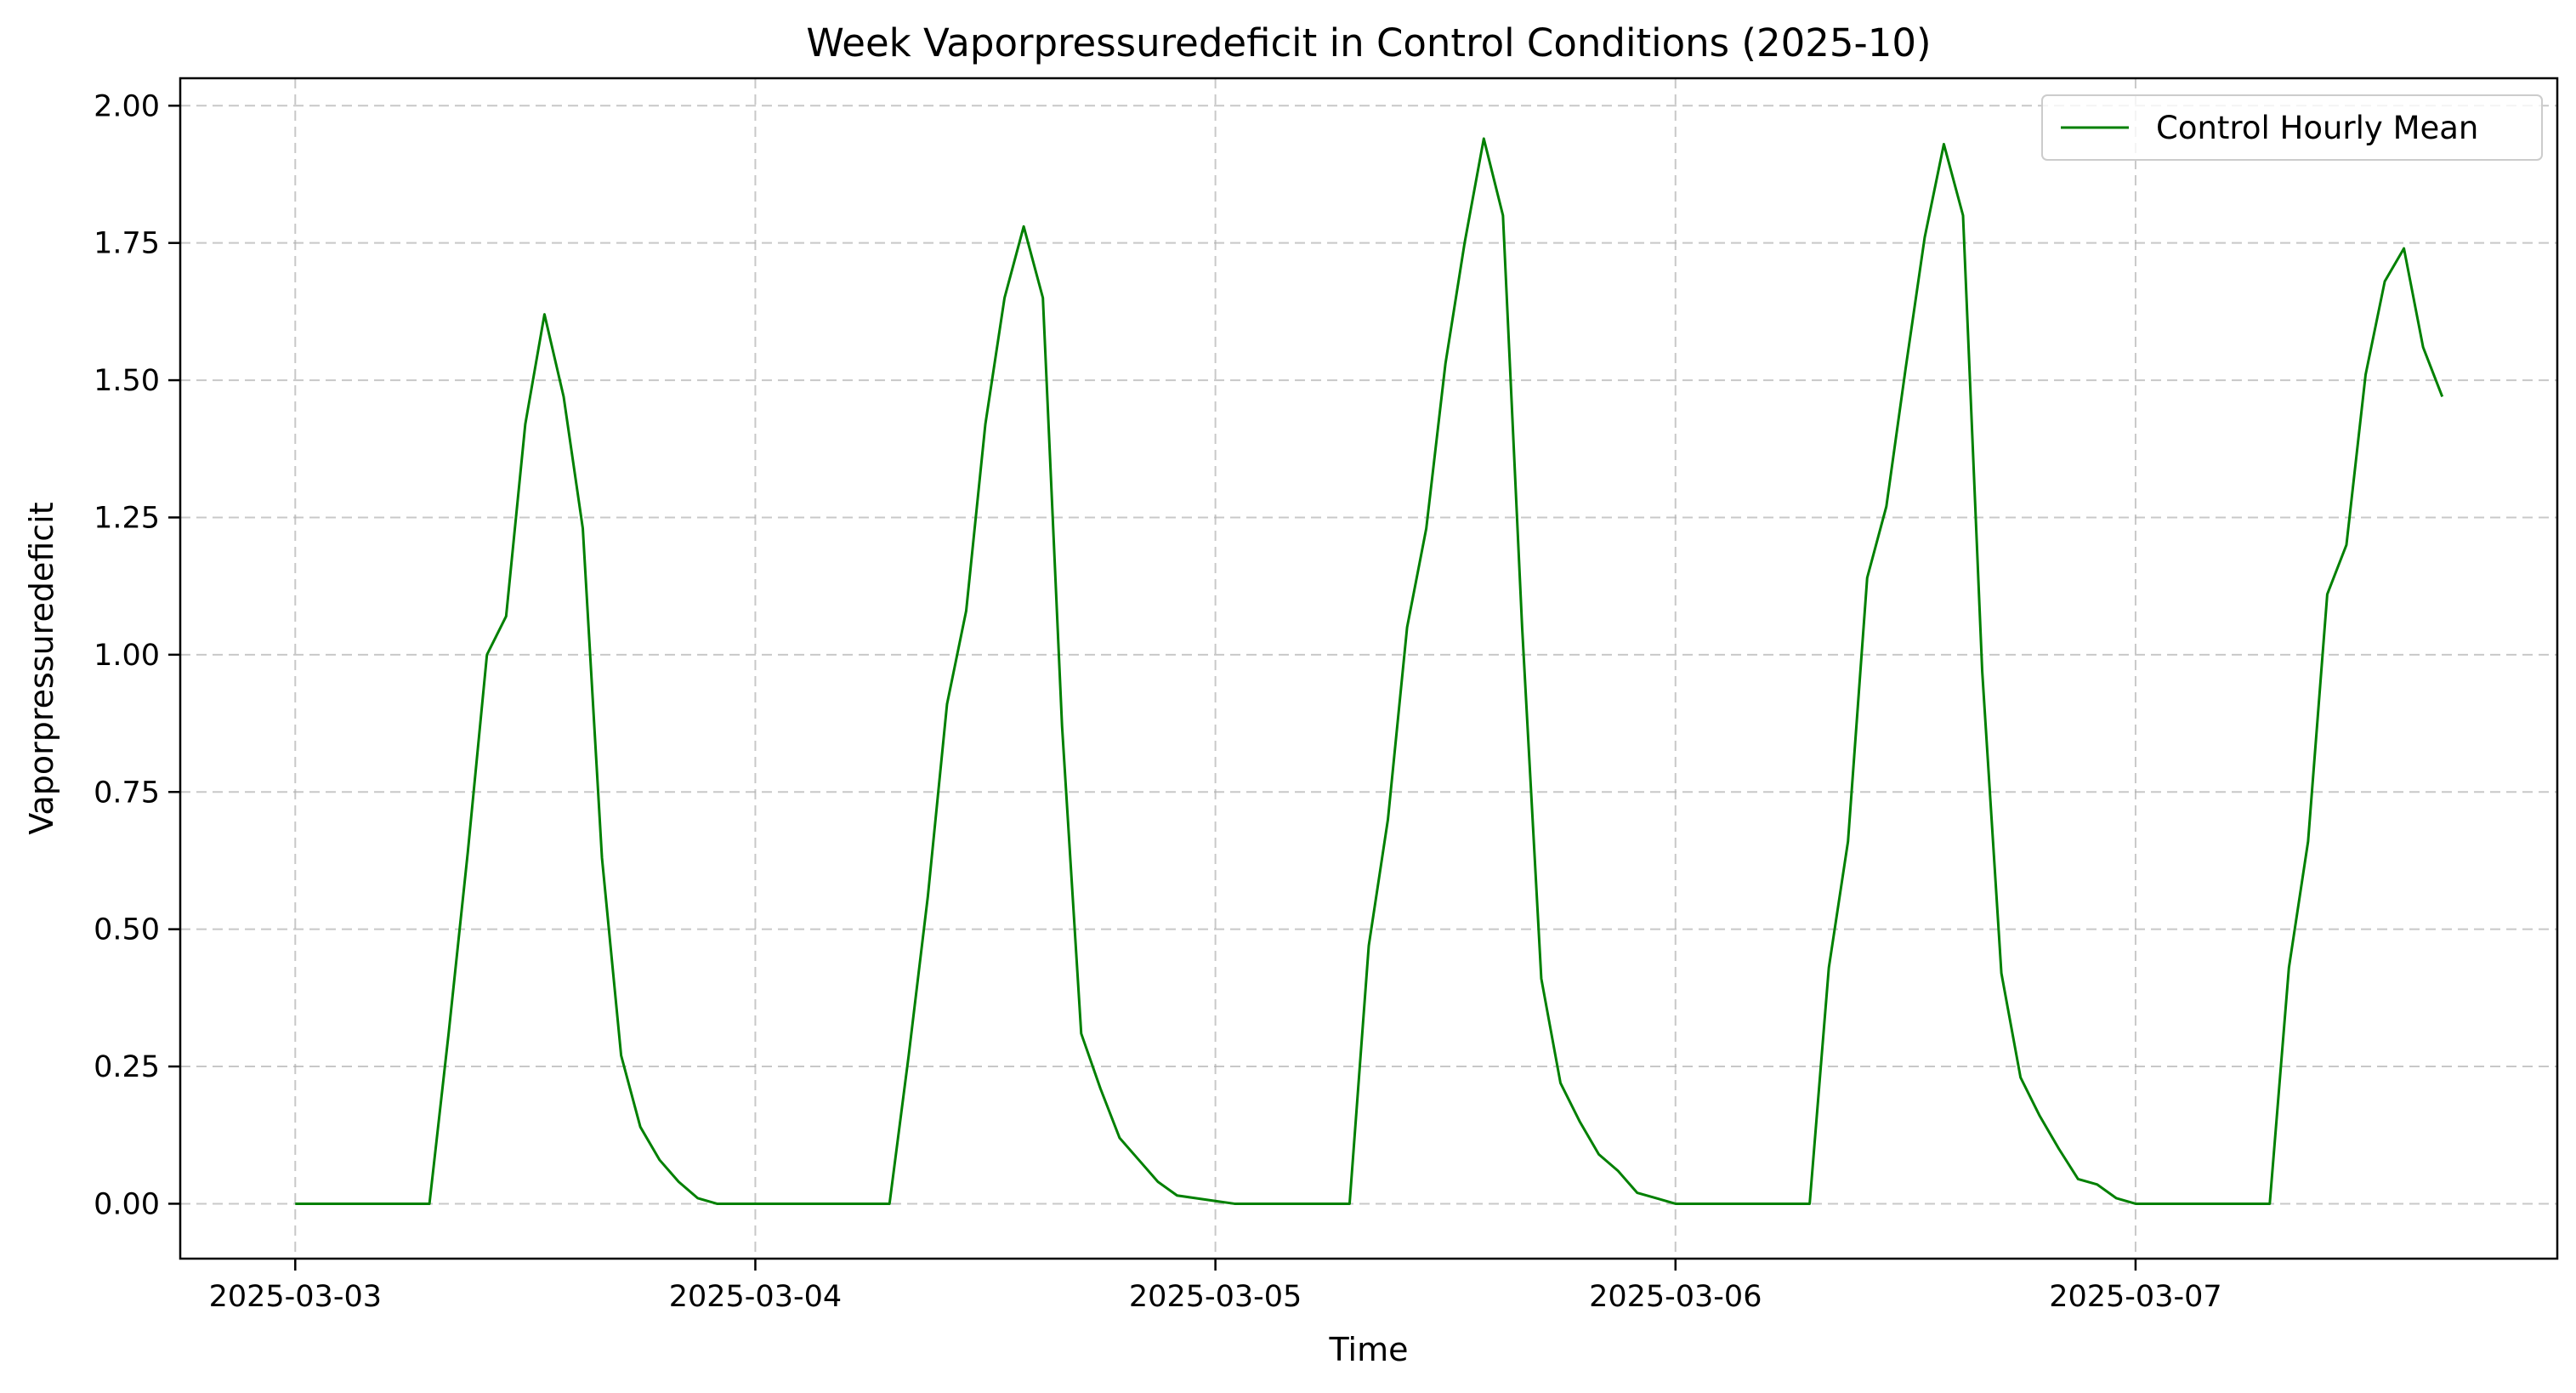 Image resolution: width=2576 pixels, height=1393 pixels. I want to click on legend: Control Hourly Mean, so click(2292, 127).